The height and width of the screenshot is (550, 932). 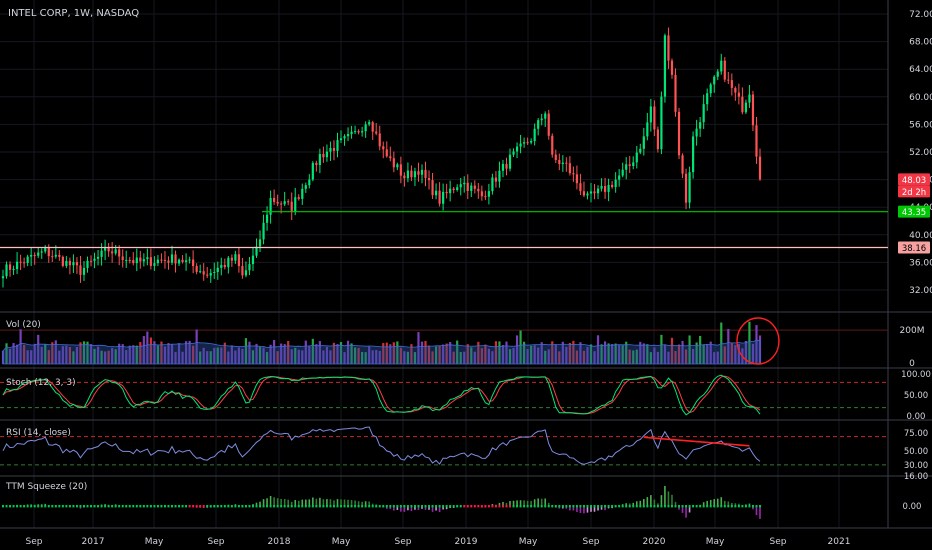 I want to click on time-tick-label: May, so click(x=528, y=542).